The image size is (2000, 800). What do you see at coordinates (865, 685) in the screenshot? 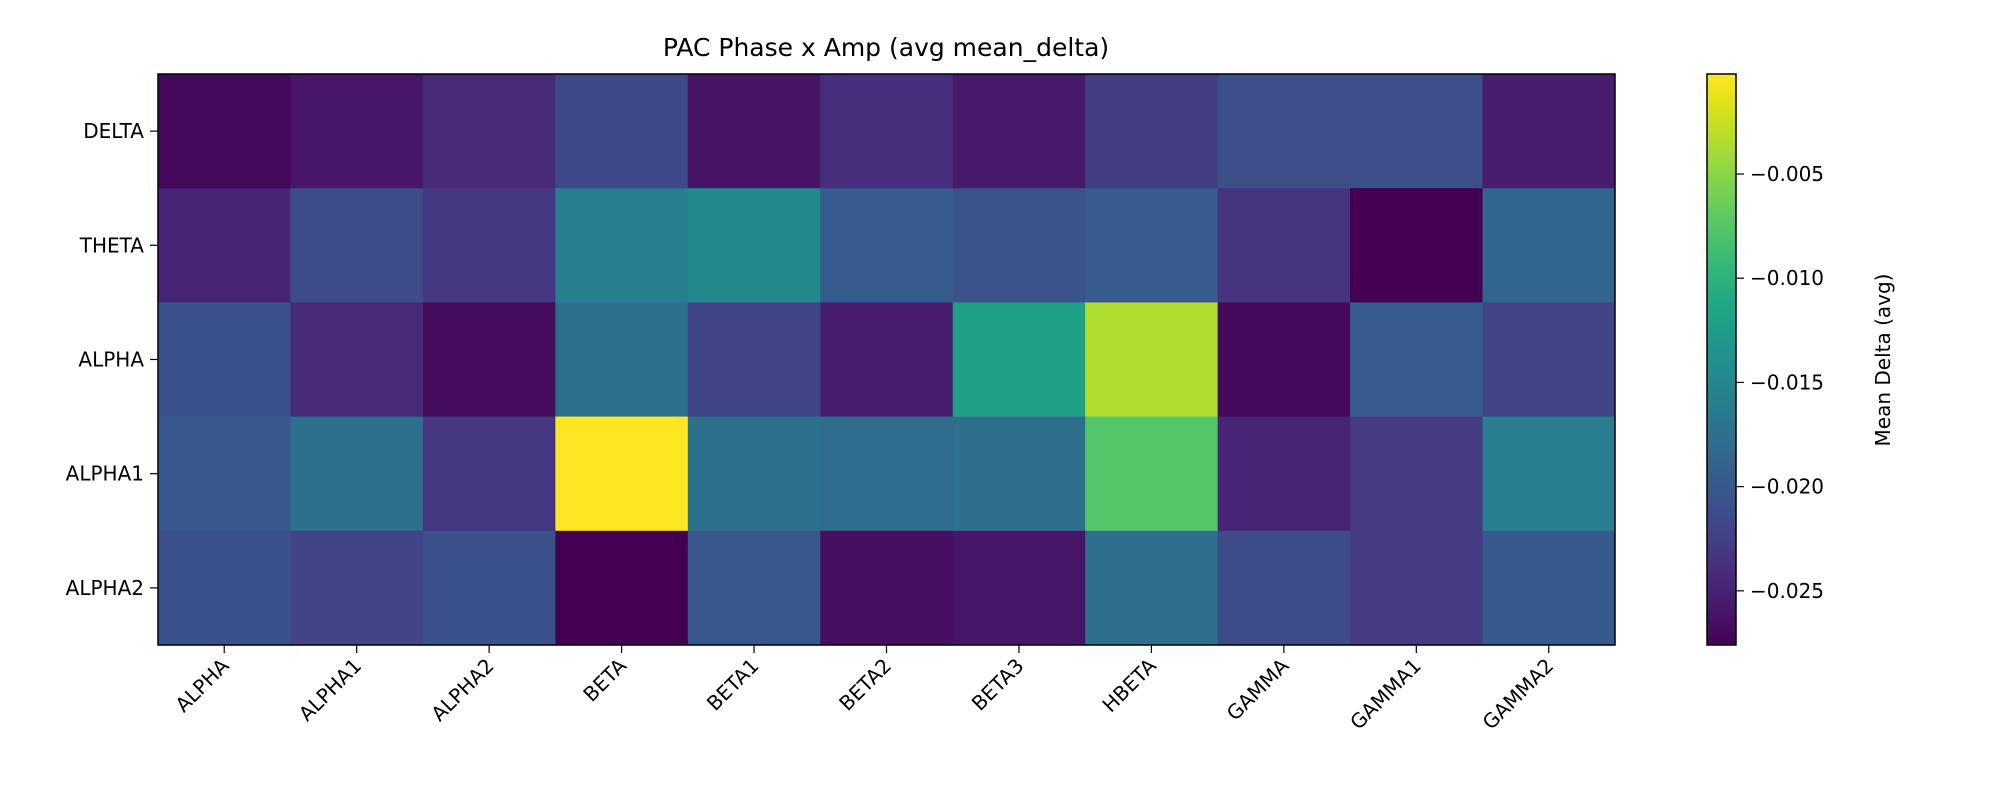
I see `x-tick-label: BETA2` at bounding box center [865, 685].